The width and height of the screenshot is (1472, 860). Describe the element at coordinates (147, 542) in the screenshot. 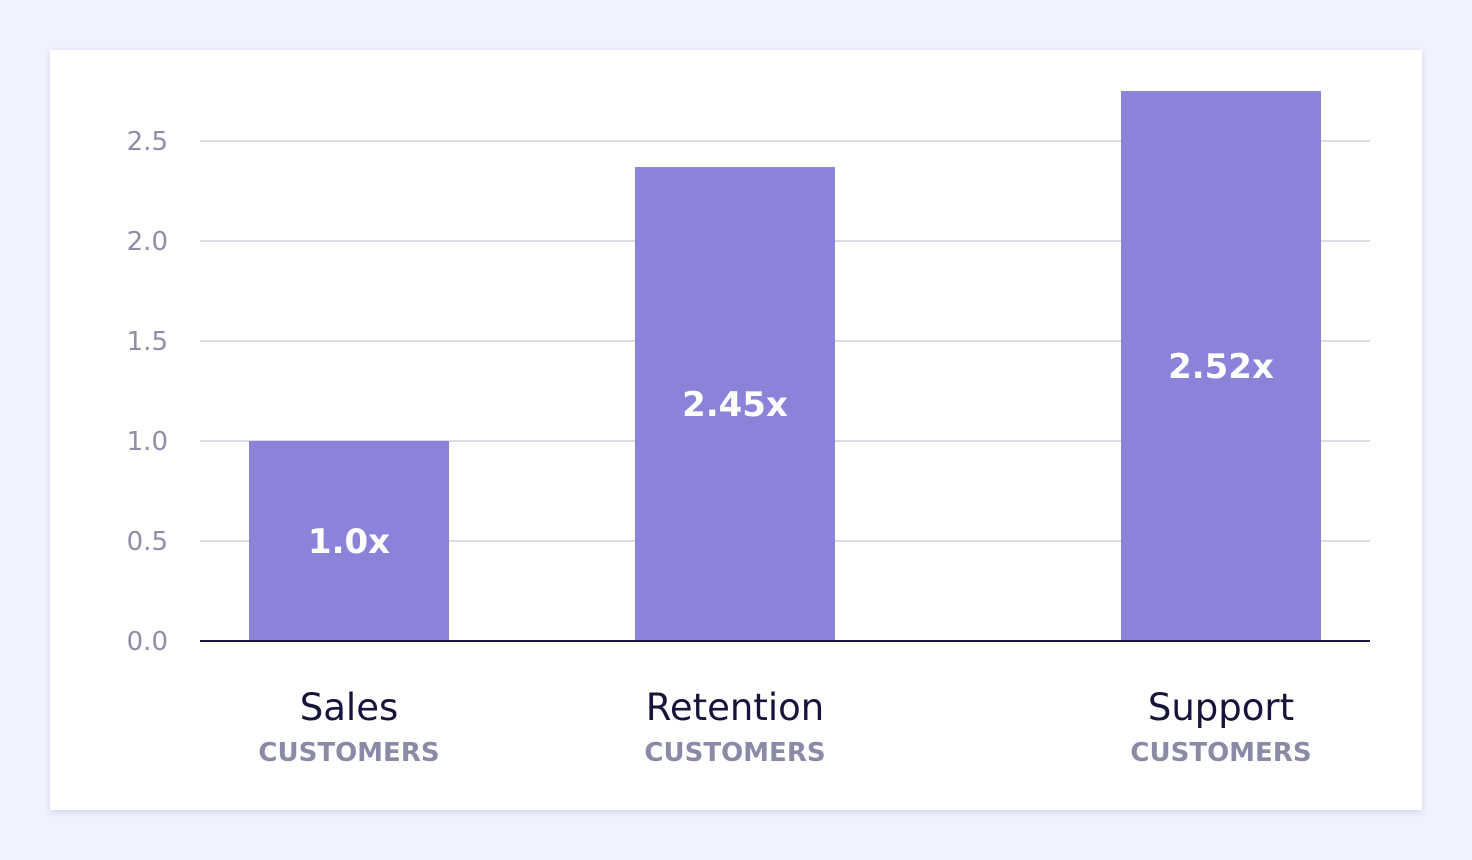

I see `y-tick-label: 0.5` at that location.